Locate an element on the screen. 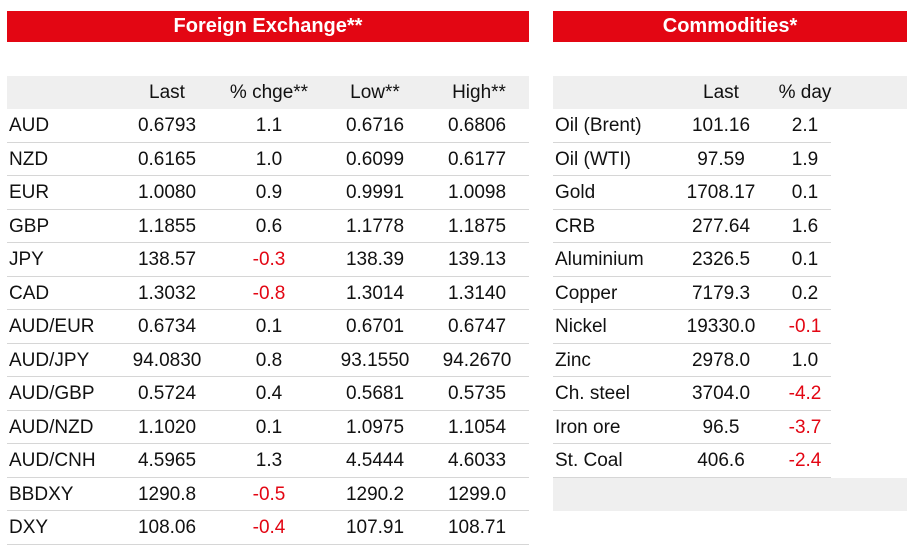 The image size is (911, 549). fx-header-last: Last is located at coordinates (167, 92).